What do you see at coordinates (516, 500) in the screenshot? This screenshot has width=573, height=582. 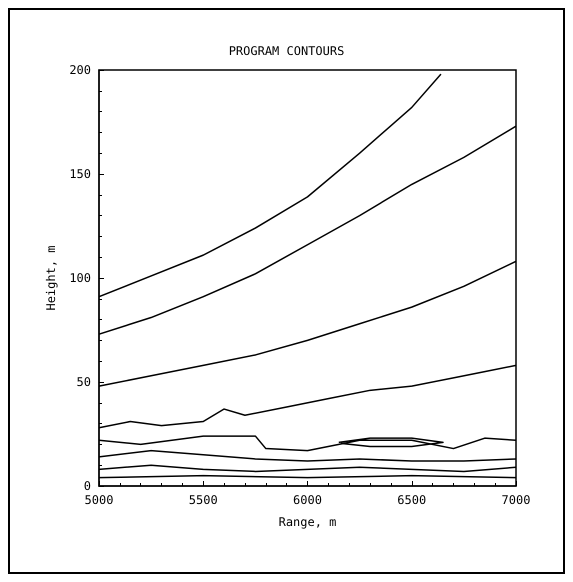 I see `x-tick-label: 7000` at bounding box center [516, 500].